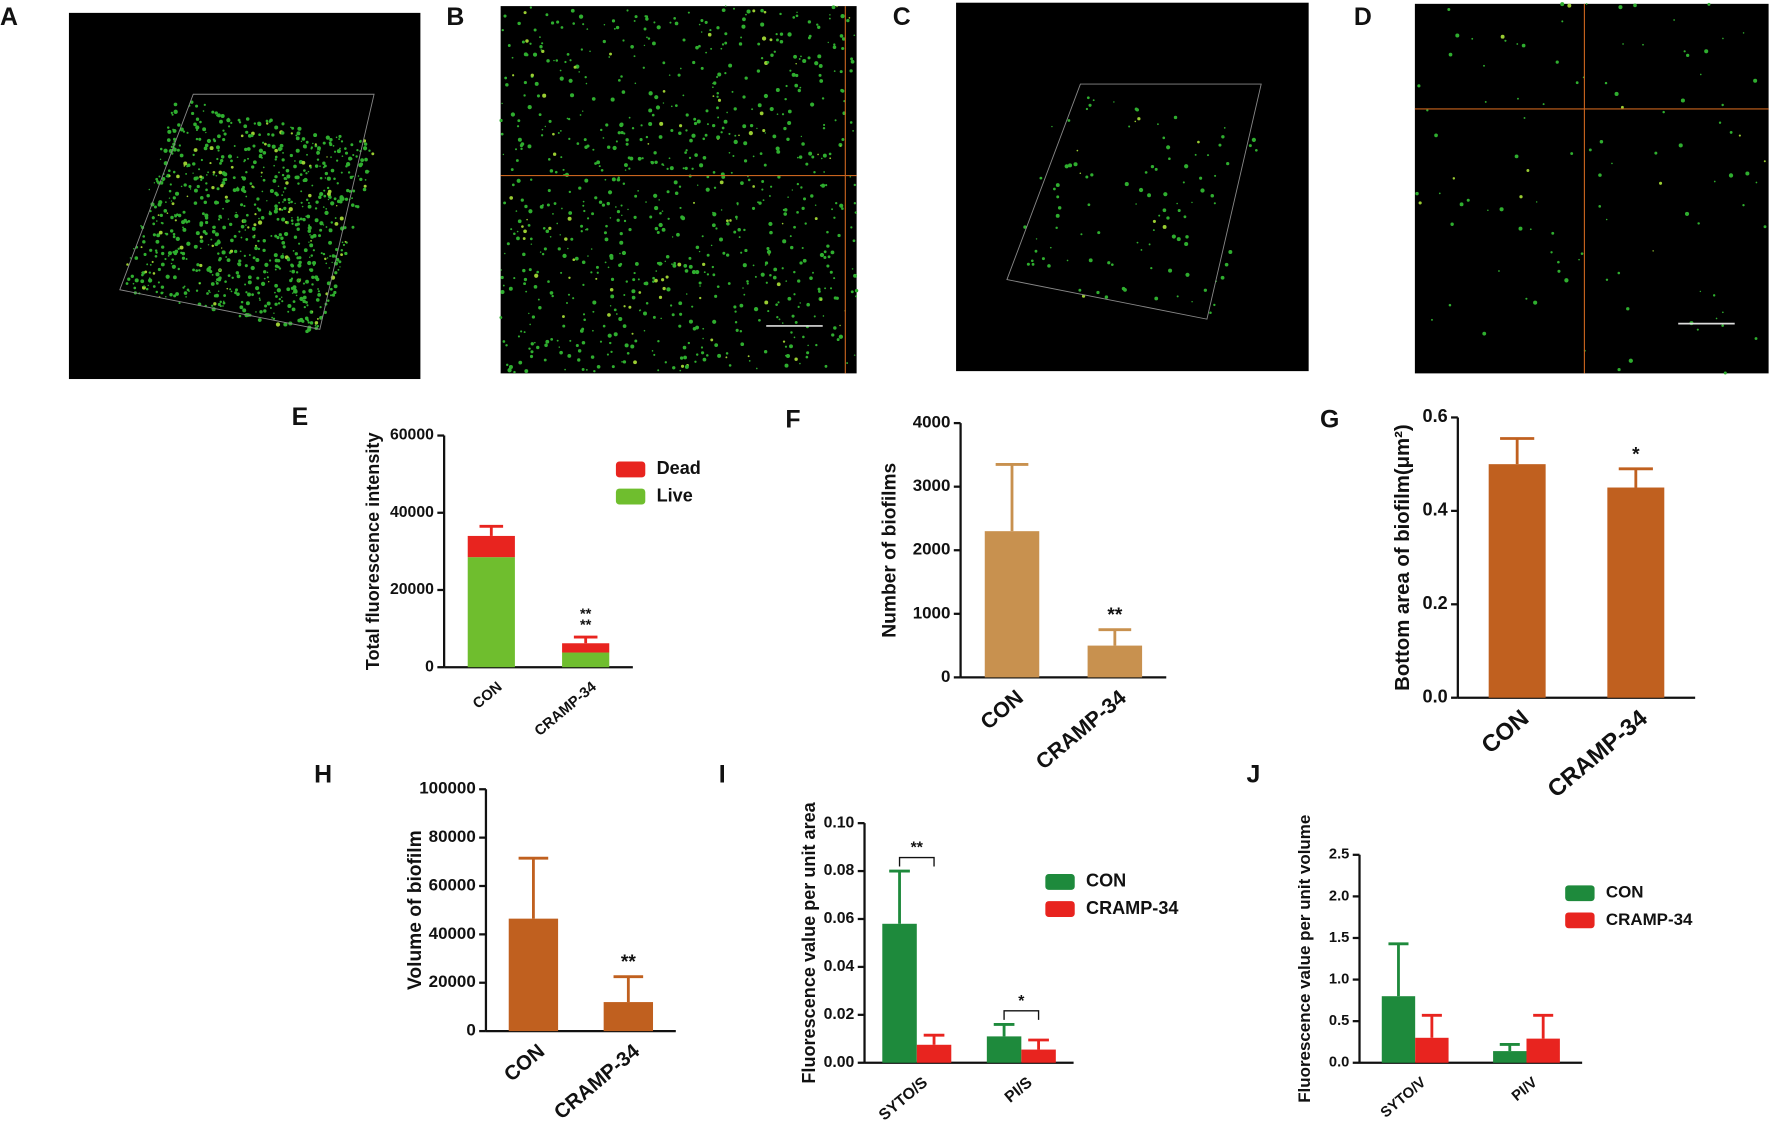 The image size is (1772, 1131). Describe the element at coordinates (839, 870) in the screenshot. I see `y-tick-label: 0.08` at that location.